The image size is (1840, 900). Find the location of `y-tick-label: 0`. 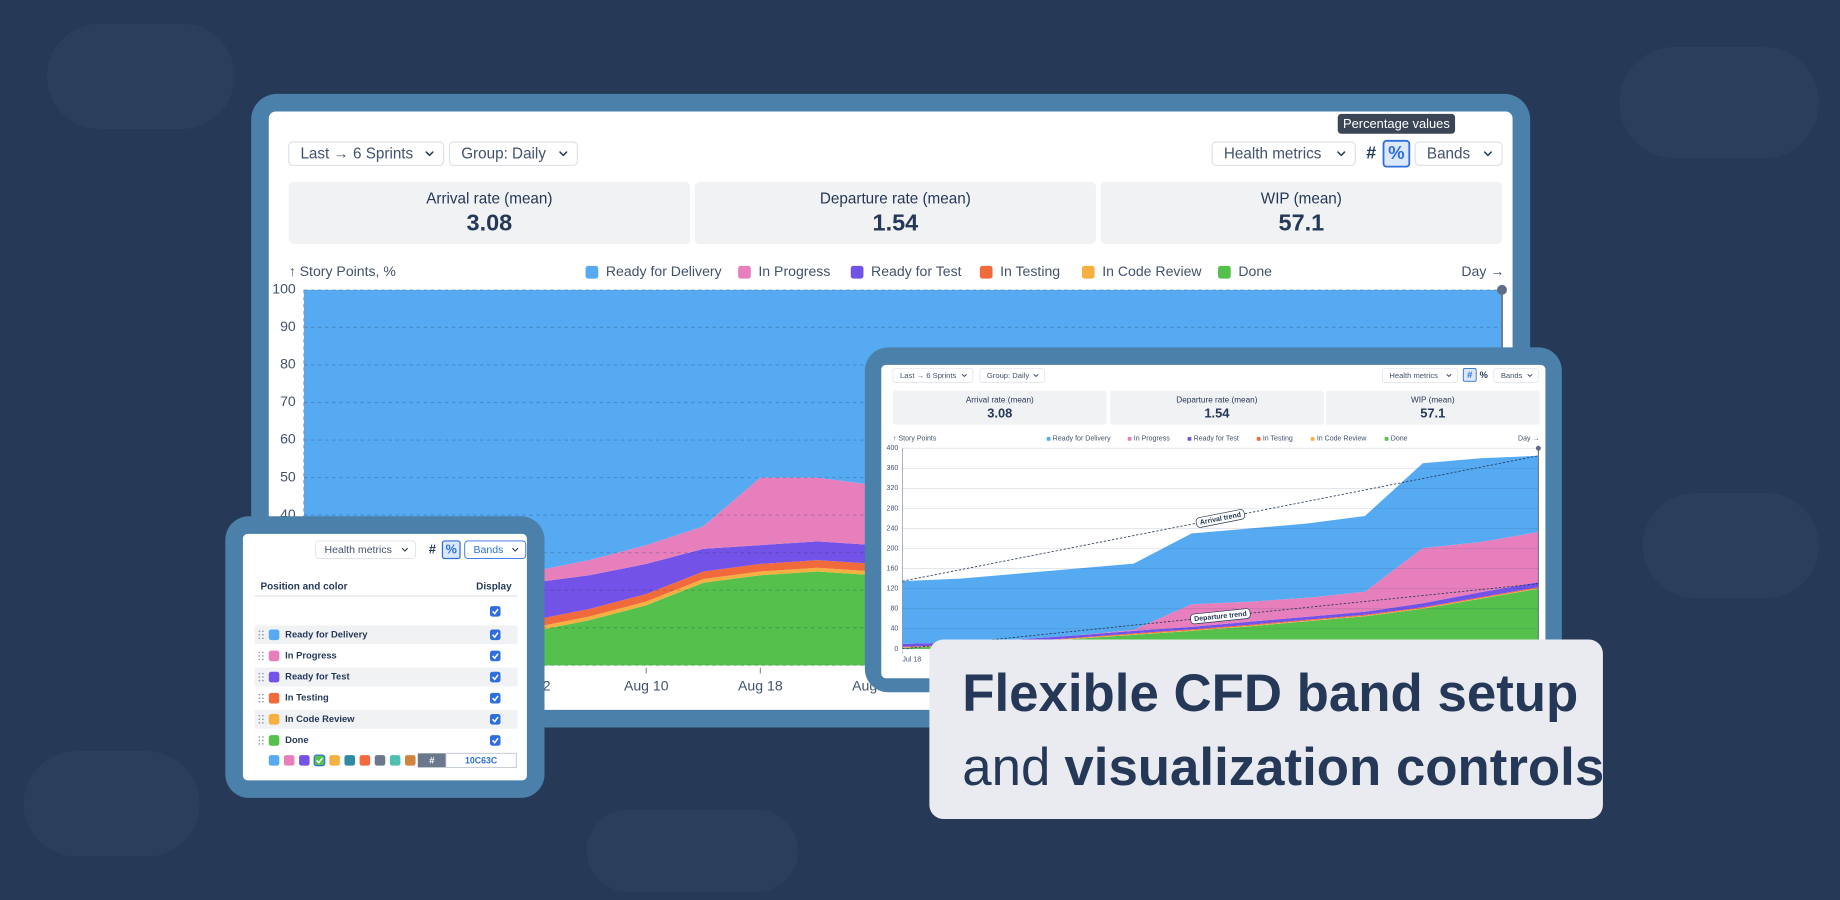

y-tick-label: 0 is located at coordinates (896, 649).